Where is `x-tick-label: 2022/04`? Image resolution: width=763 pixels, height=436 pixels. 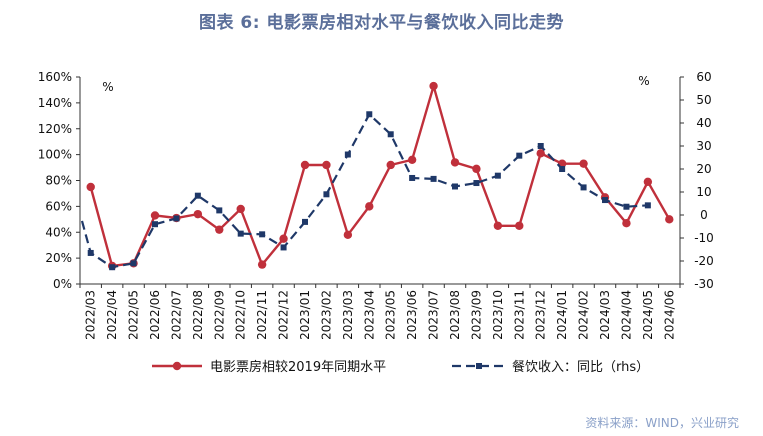 x-tick-label: 2022/04 is located at coordinates (112, 315).